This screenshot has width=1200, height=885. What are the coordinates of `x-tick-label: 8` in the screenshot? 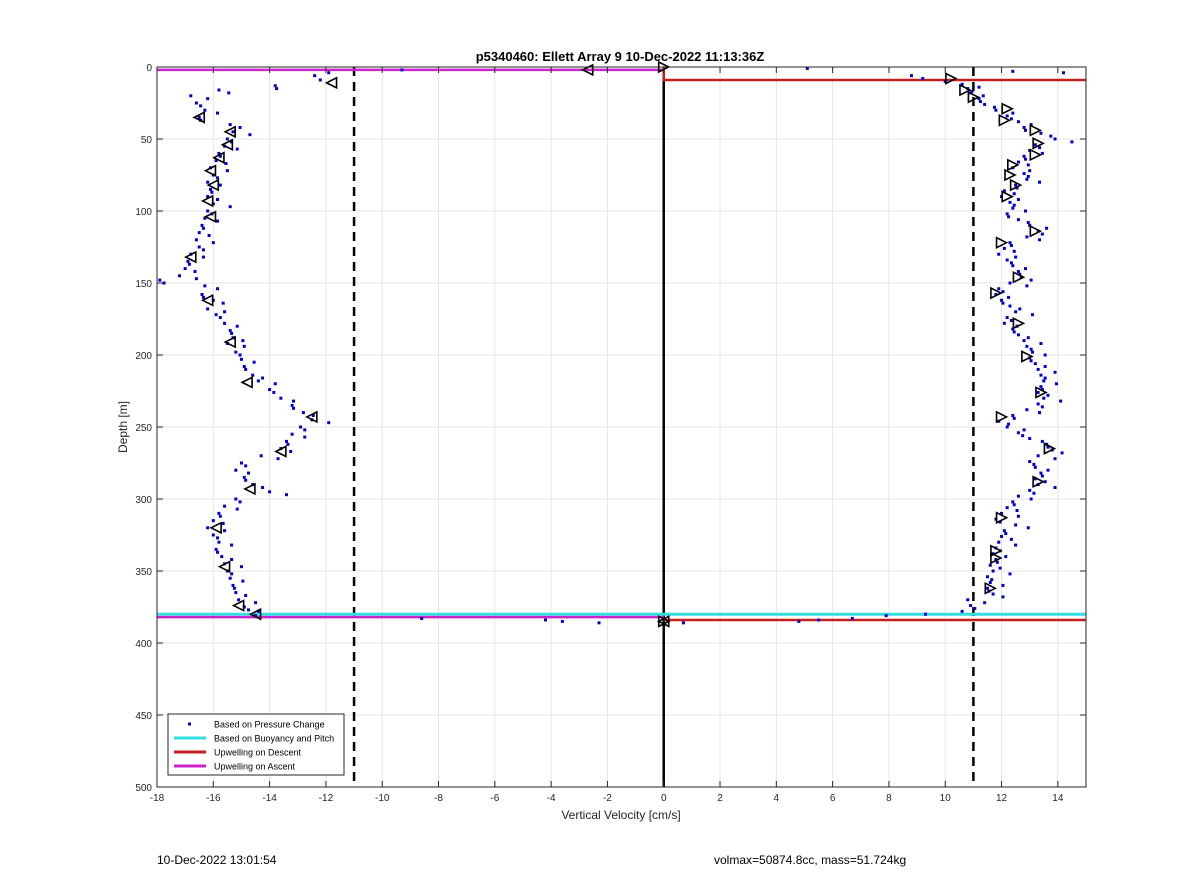 It's located at (889, 798).